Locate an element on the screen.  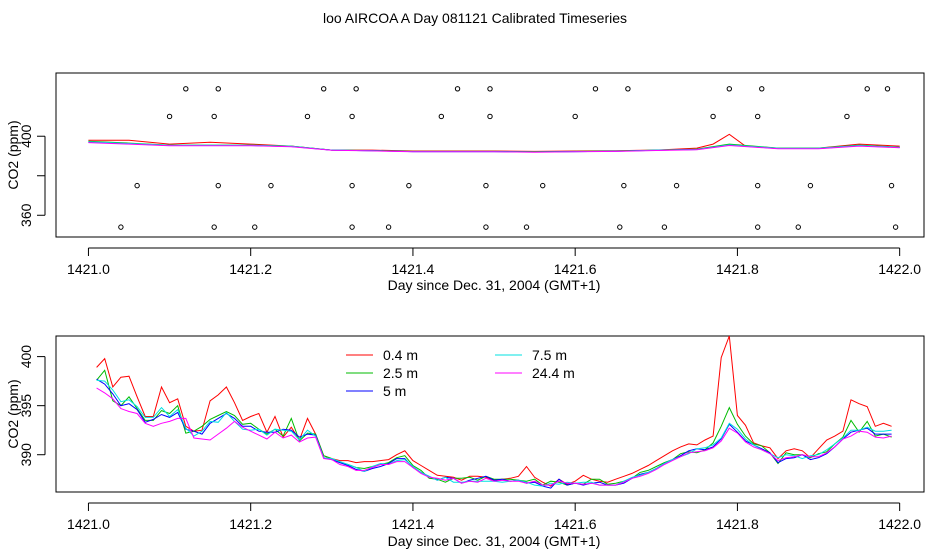
series-group is located at coordinates (494, 143).